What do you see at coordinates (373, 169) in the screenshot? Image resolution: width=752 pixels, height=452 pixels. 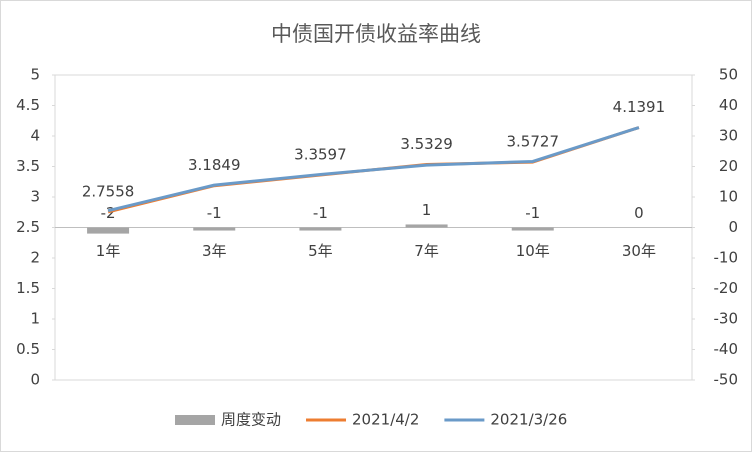 I see `line` at bounding box center [373, 169].